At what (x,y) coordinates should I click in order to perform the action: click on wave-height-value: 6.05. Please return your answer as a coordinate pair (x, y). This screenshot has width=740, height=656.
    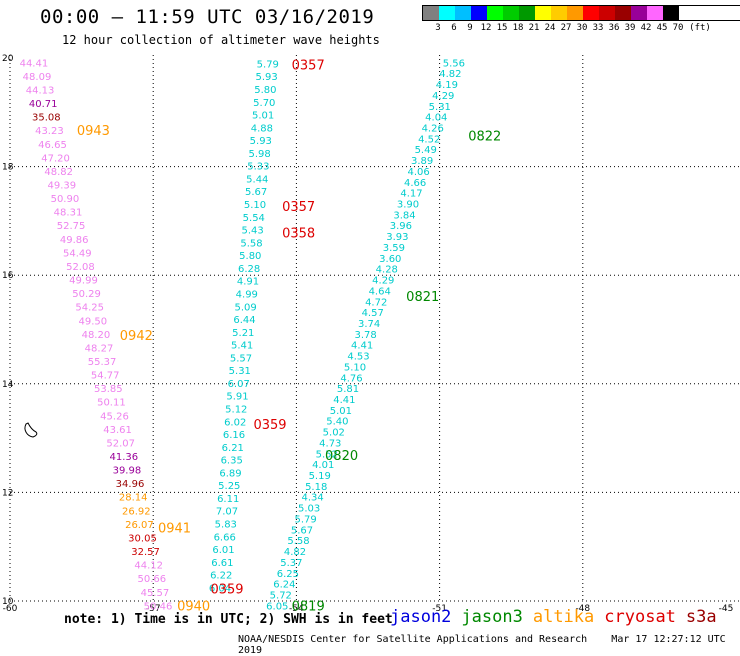
    Looking at the image, I should click on (277, 606).